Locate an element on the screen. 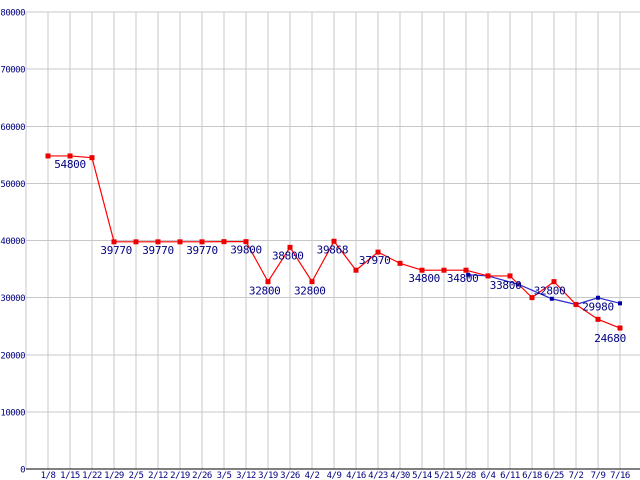 This screenshot has height=480, width=640. value-label: 29980 is located at coordinates (598, 307).